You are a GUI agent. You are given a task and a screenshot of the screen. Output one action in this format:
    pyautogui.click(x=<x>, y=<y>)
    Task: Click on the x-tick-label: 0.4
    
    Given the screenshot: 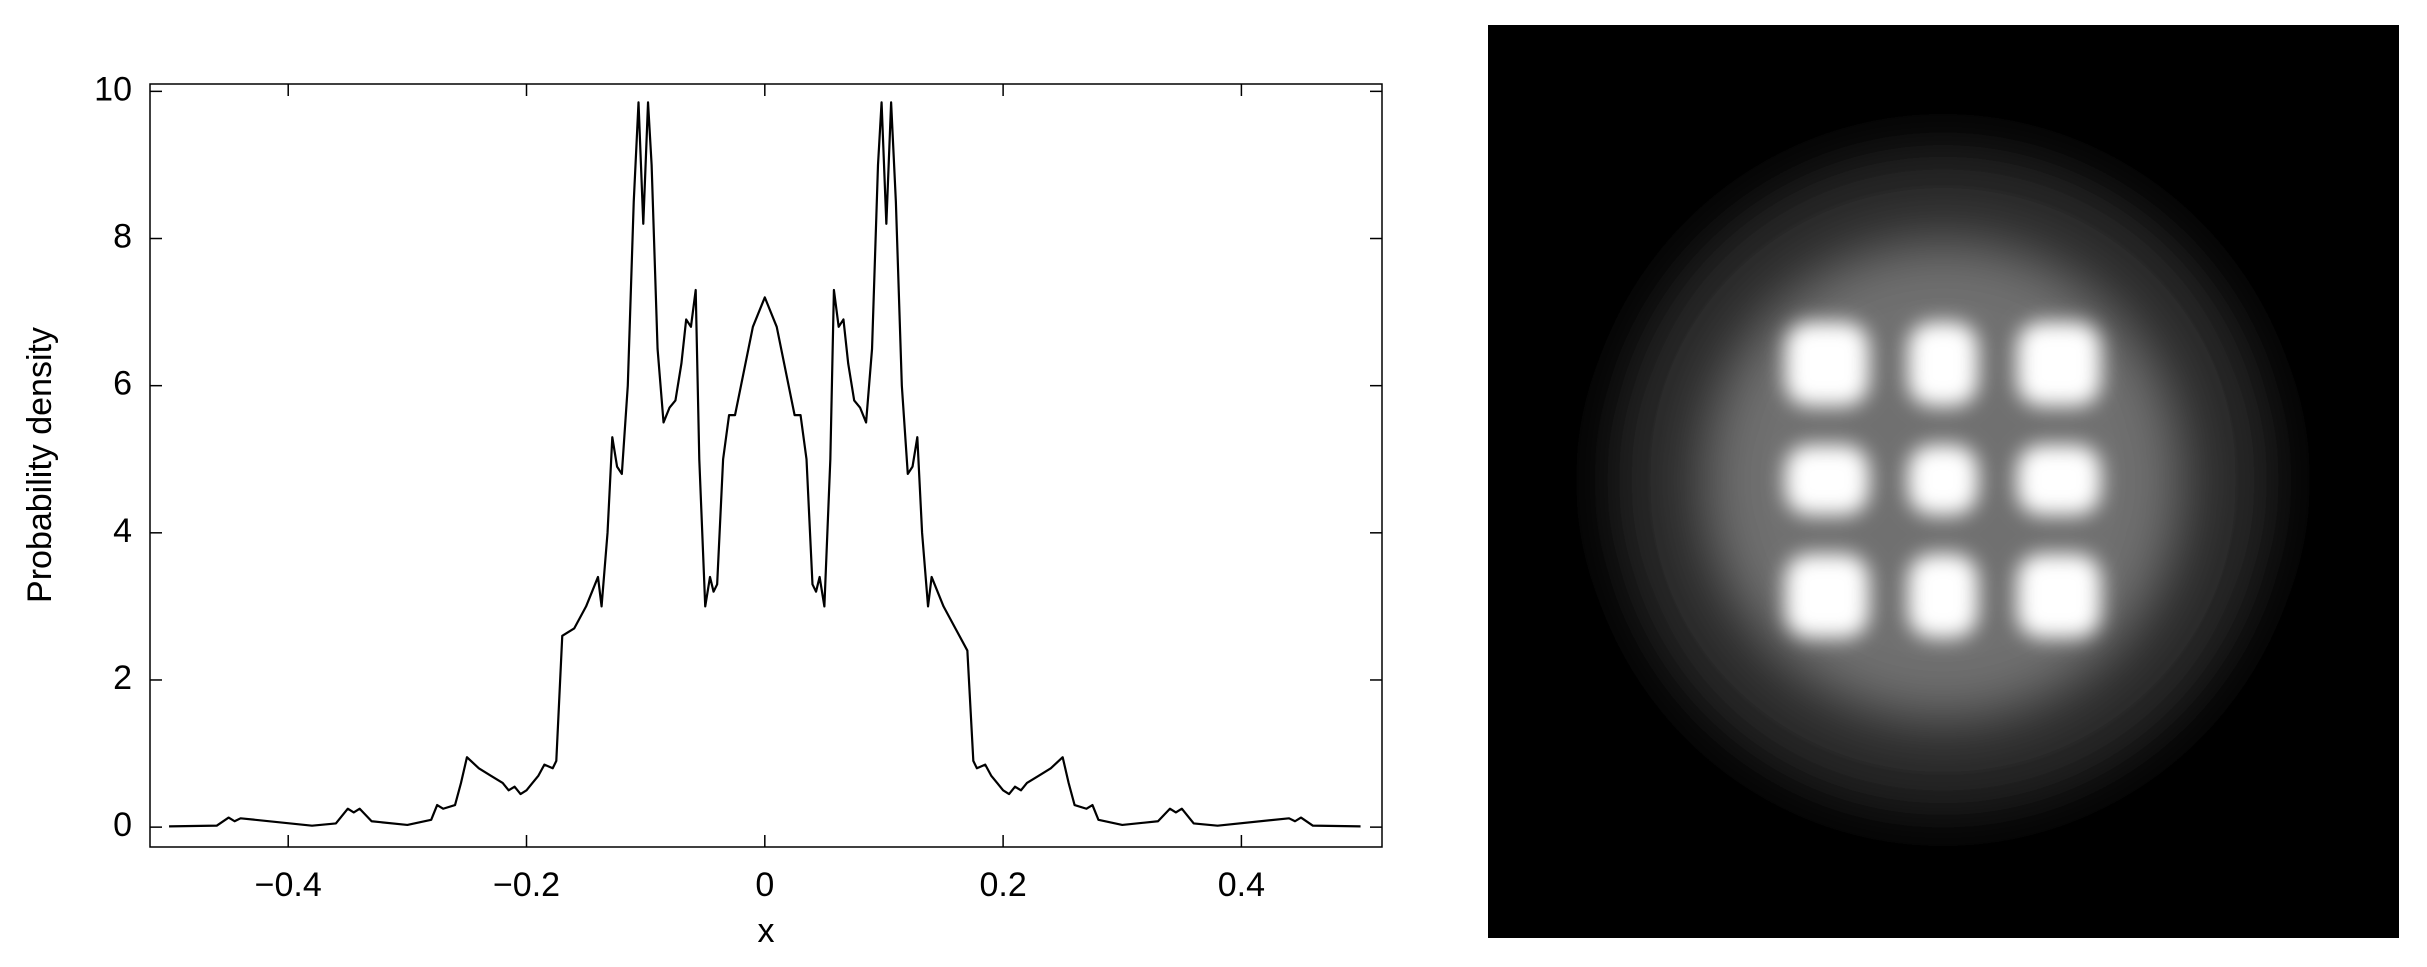 What is the action you would take?
    pyautogui.click(x=1241, y=885)
    